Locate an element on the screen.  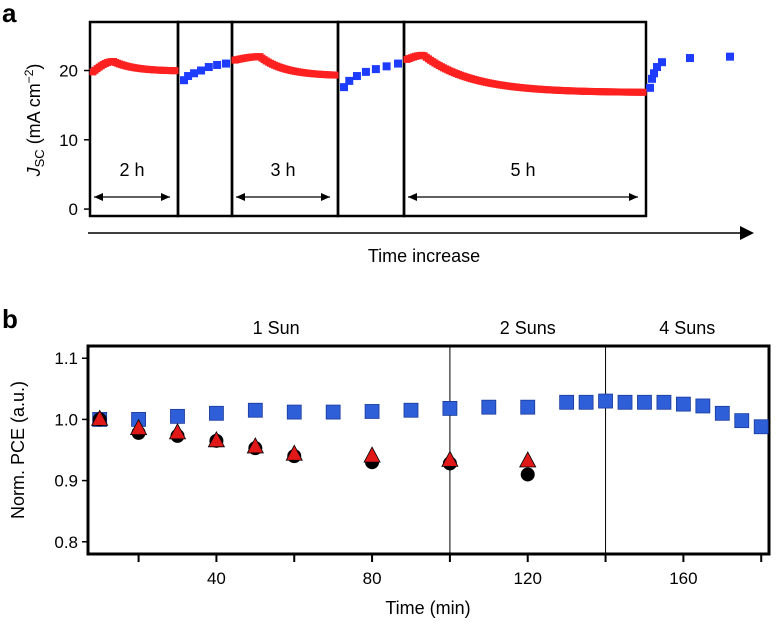
panel-b-y-tick-label: 0.9 is located at coordinates (66, 481).